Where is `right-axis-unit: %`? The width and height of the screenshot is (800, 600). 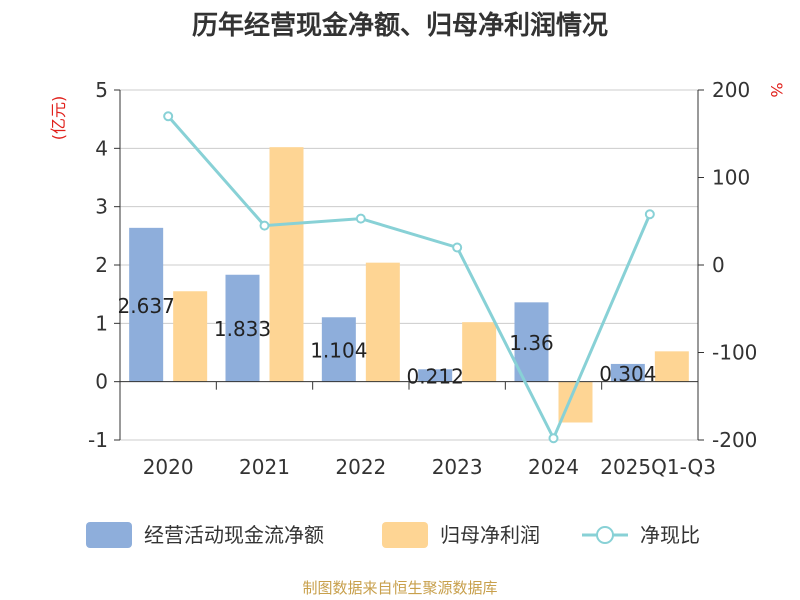
right-axis-unit: % is located at coordinates (776, 89).